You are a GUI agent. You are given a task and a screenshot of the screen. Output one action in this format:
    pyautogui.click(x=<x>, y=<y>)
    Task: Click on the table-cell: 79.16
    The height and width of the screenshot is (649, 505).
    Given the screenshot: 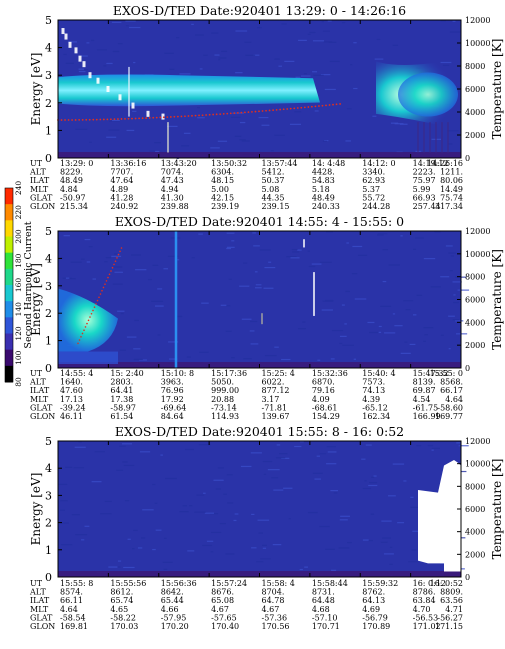 What is the action you would take?
    pyautogui.click(x=323, y=390)
    